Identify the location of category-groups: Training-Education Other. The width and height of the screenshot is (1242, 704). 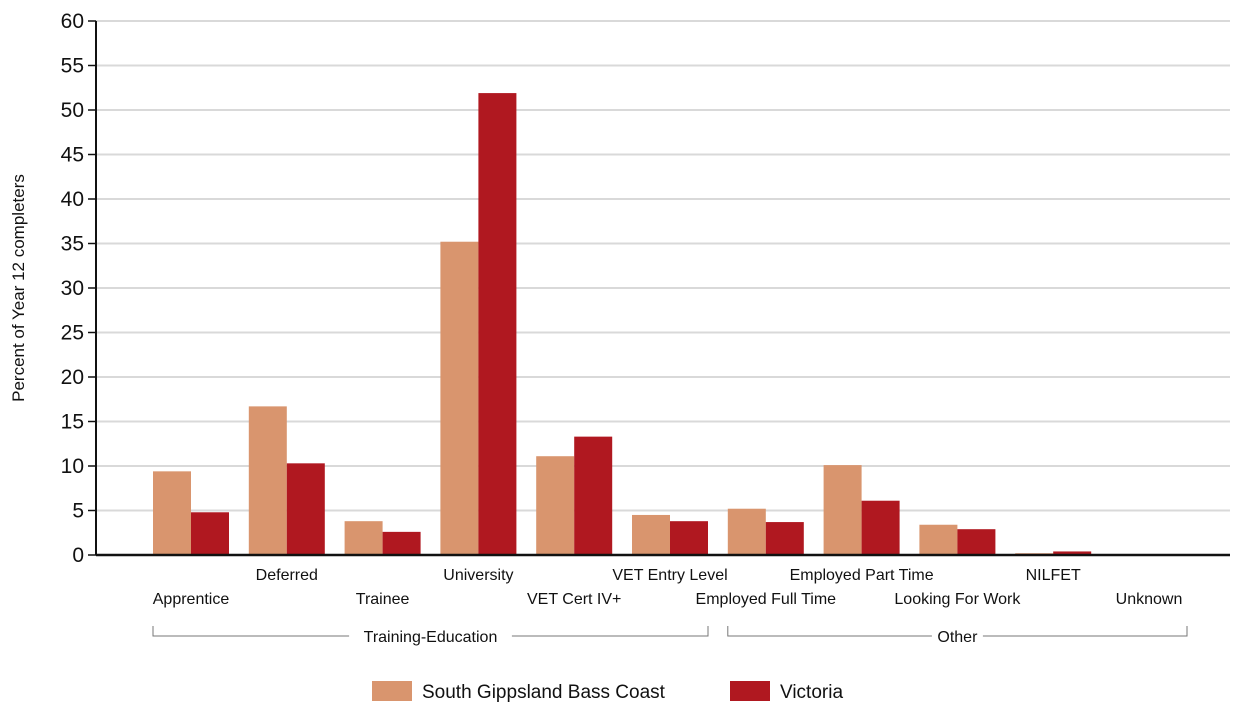
(670, 636).